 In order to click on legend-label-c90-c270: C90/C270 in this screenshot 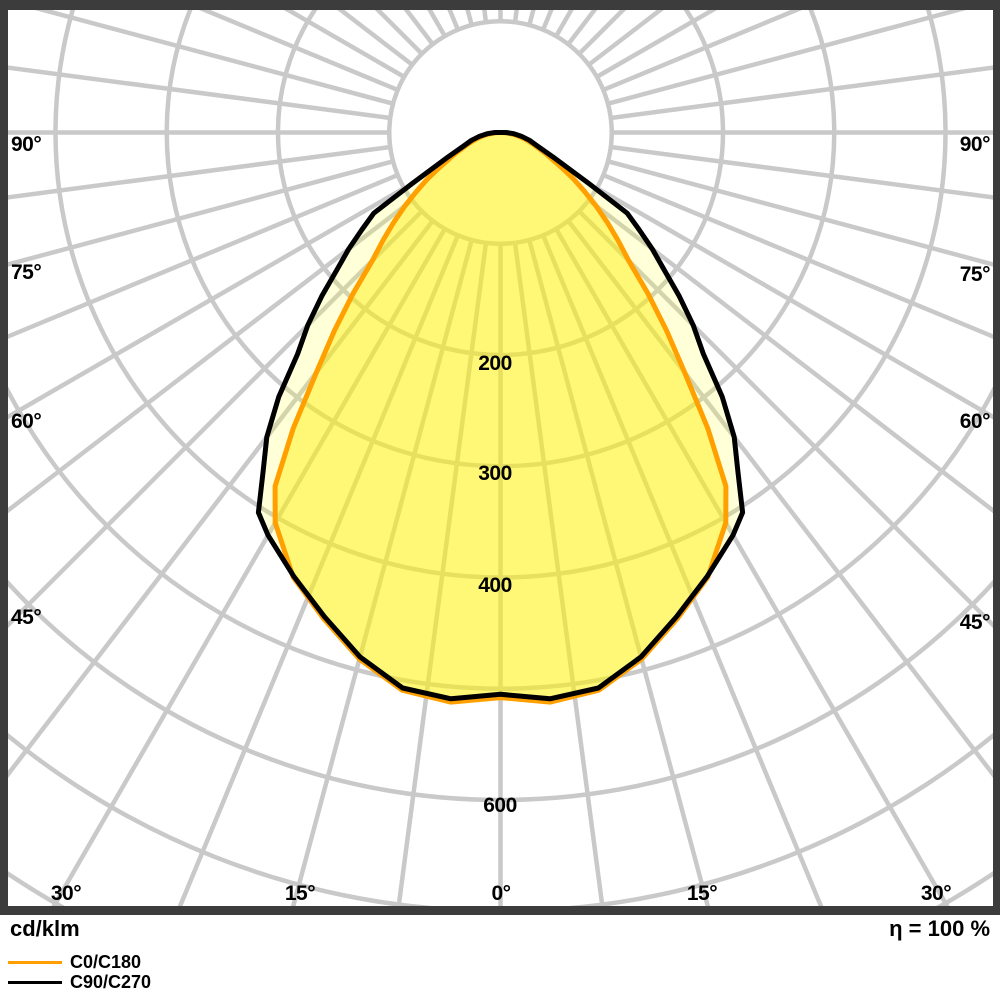, I will do `click(111, 981)`.